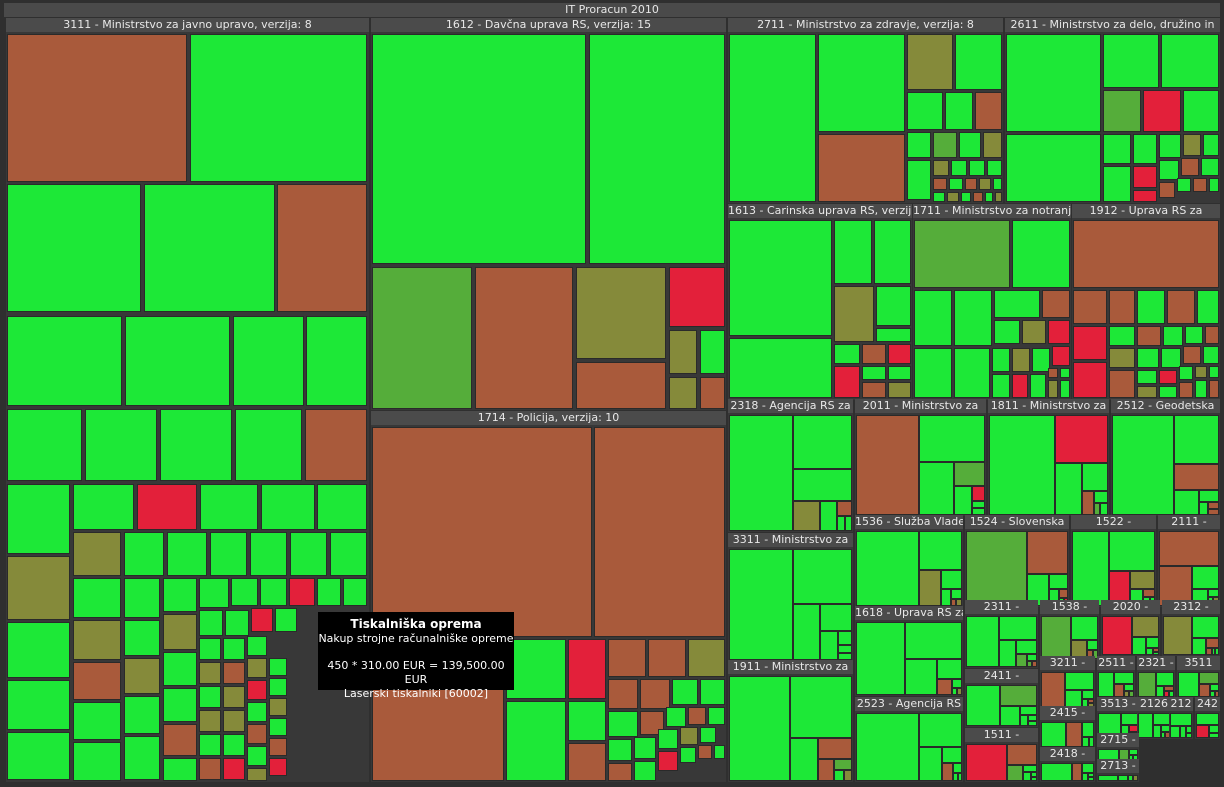 This screenshot has width=1224, height=787. I want to click on treemap-group: 2318 - Agencija RS za, so click(790, 465).